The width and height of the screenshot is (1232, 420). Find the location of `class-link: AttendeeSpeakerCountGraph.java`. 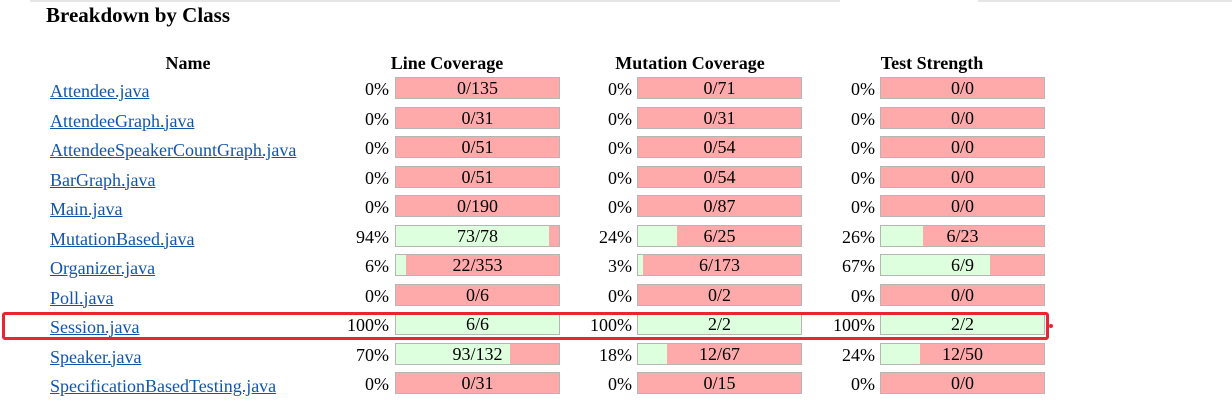

class-link: AttendeeSpeakerCountGraph.java is located at coordinates (173, 150).